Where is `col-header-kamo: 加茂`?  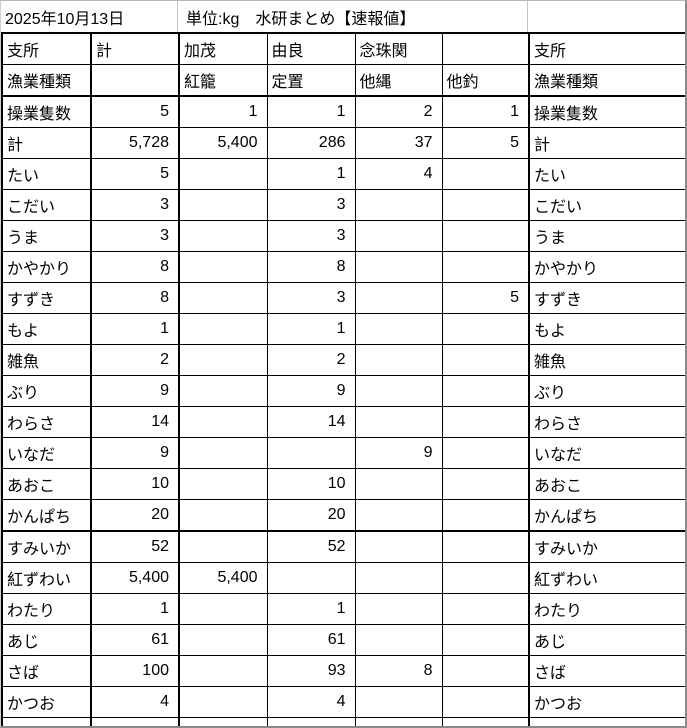
col-header-kamo: 加茂 is located at coordinates (223, 48).